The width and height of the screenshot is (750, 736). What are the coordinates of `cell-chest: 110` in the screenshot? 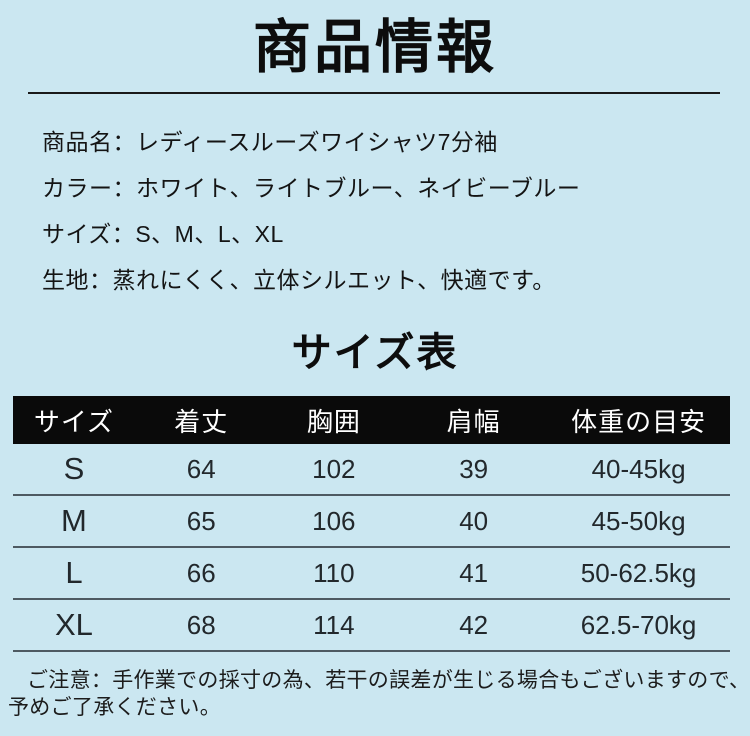 It's located at (334, 572).